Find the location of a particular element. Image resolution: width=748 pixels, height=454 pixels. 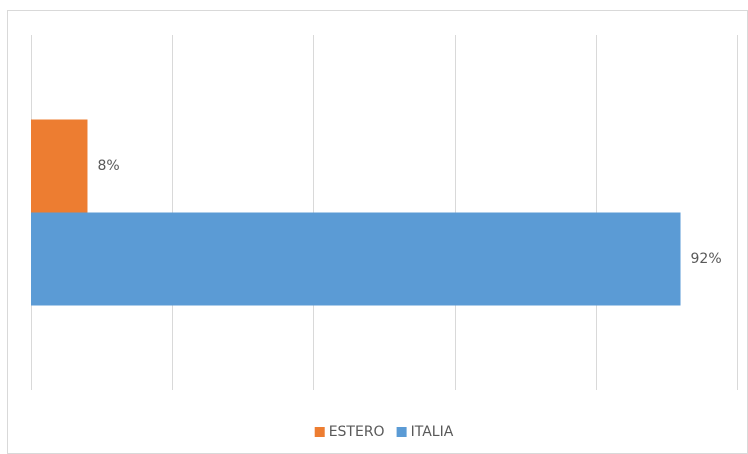

legend-label: ESTERO is located at coordinates (357, 432).